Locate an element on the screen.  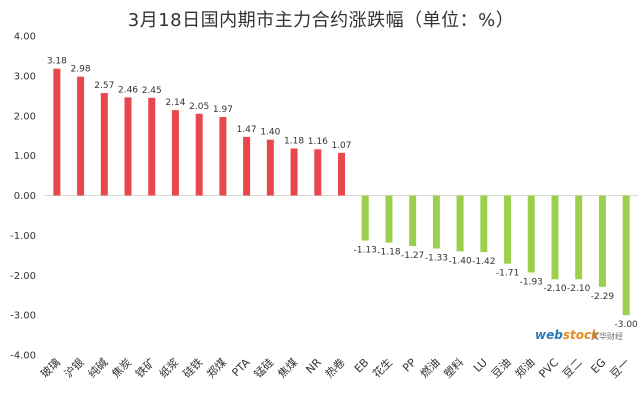
x-category-label: 豆二 is located at coordinates (572, 368).